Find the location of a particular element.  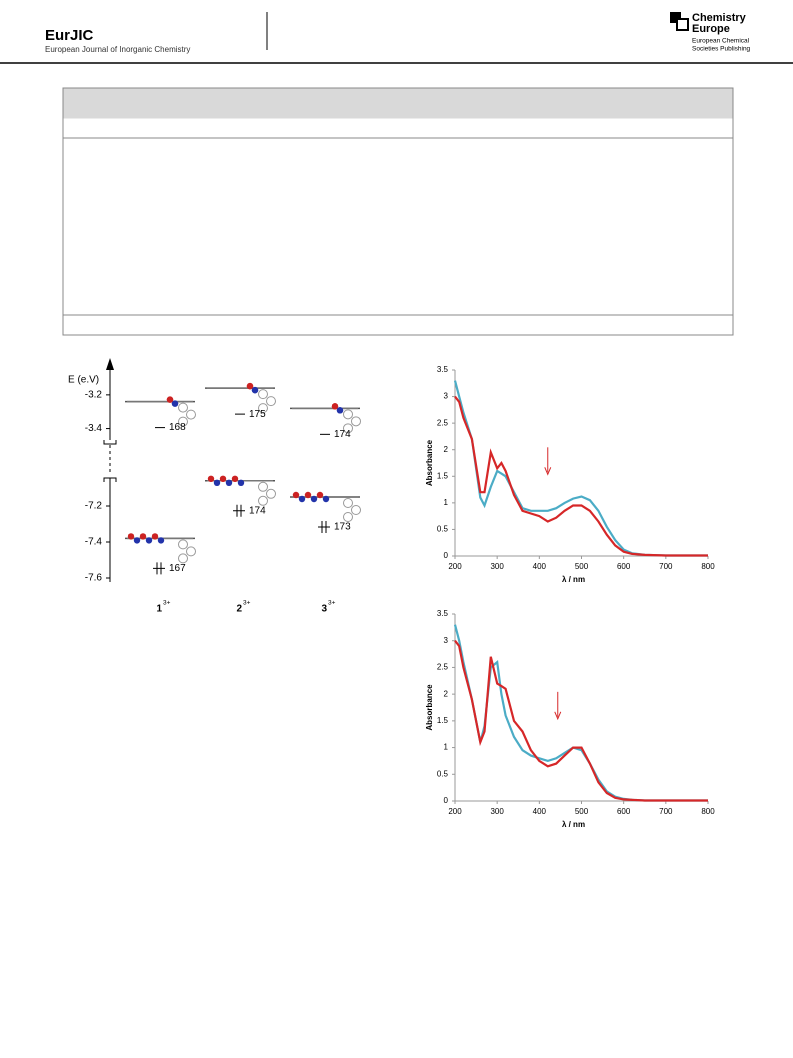

journal-full: European Journal of Inorganic Chemistry is located at coordinates (117, 49).